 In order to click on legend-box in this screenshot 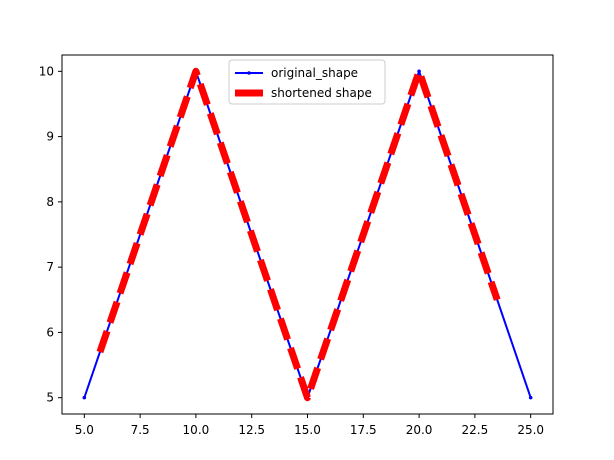, I will do `click(307, 82)`.